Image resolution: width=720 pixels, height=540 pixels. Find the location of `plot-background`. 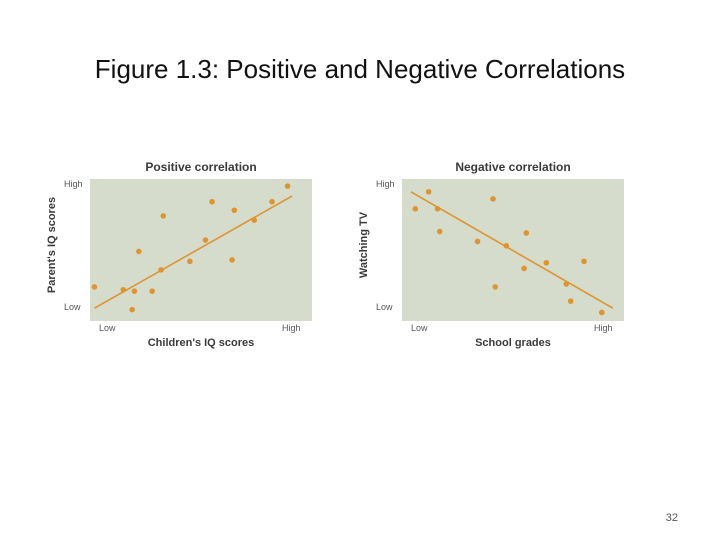

plot-background is located at coordinates (201, 250).